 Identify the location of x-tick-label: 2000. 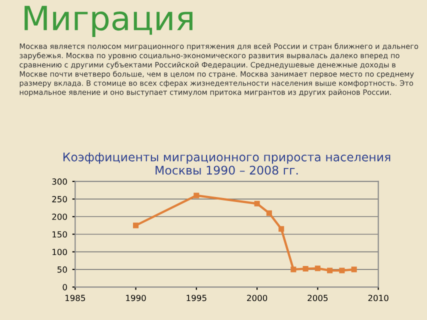
(257, 298).